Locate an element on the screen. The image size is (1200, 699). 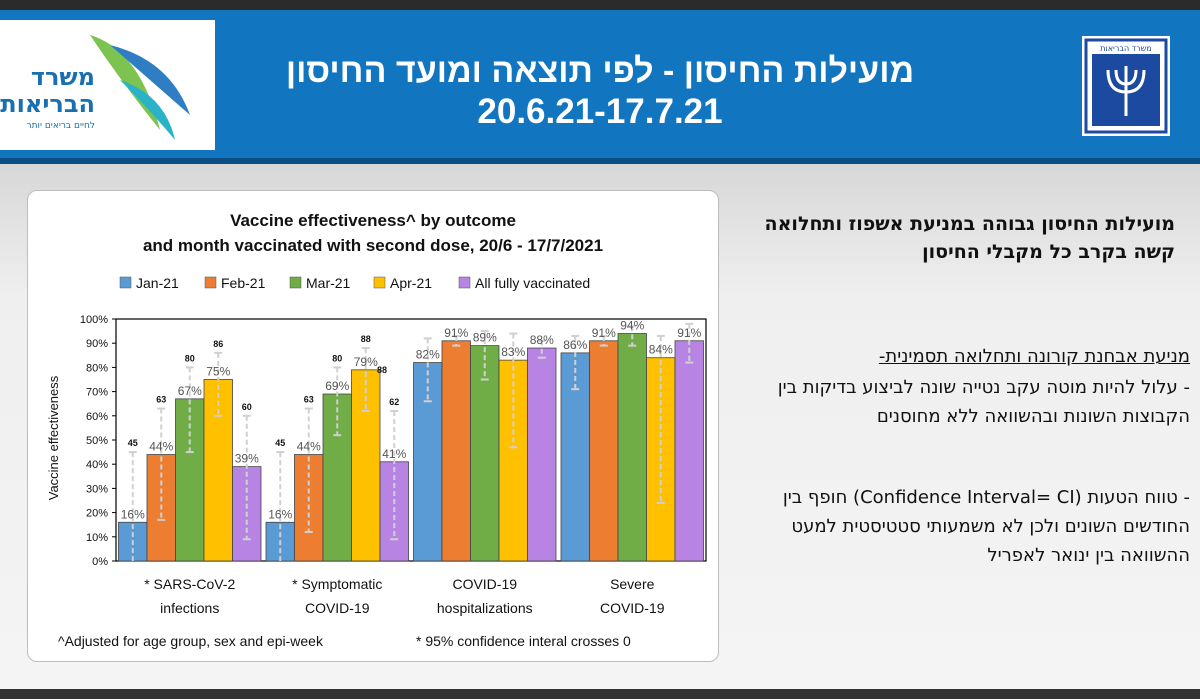
logo-text-line2: הבריאות is located at coordinates (47, 104).